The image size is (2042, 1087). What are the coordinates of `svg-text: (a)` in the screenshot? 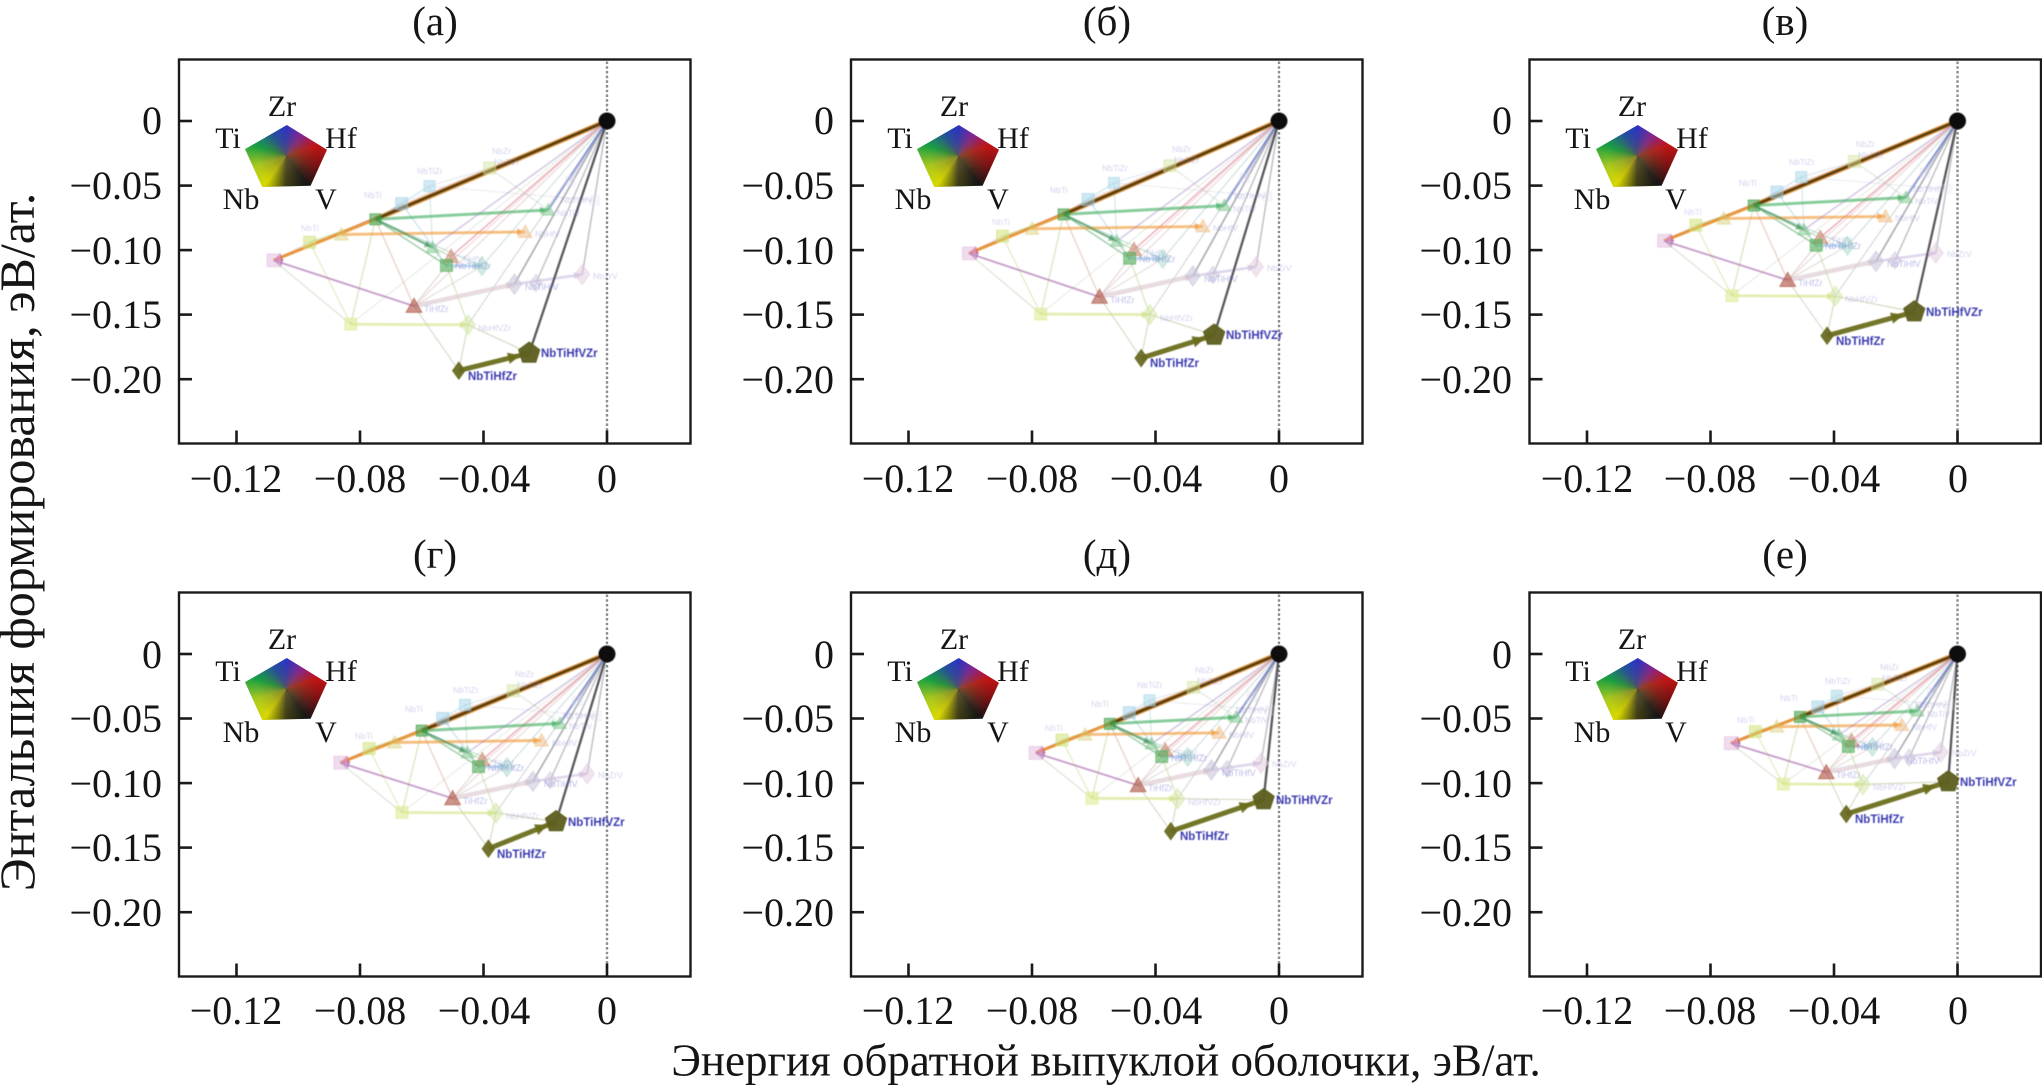 It's located at (435, 22).